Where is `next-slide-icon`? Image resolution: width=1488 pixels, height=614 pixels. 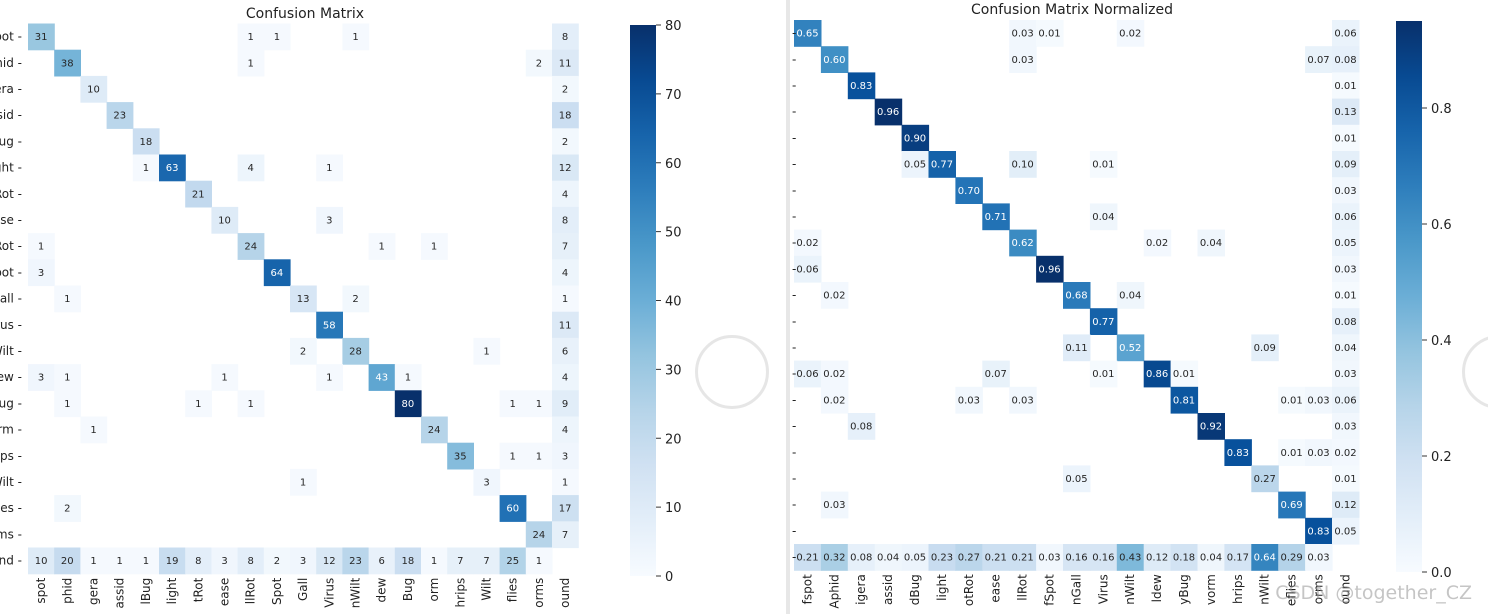
next-slide-icon is located at coordinates (732, 372).